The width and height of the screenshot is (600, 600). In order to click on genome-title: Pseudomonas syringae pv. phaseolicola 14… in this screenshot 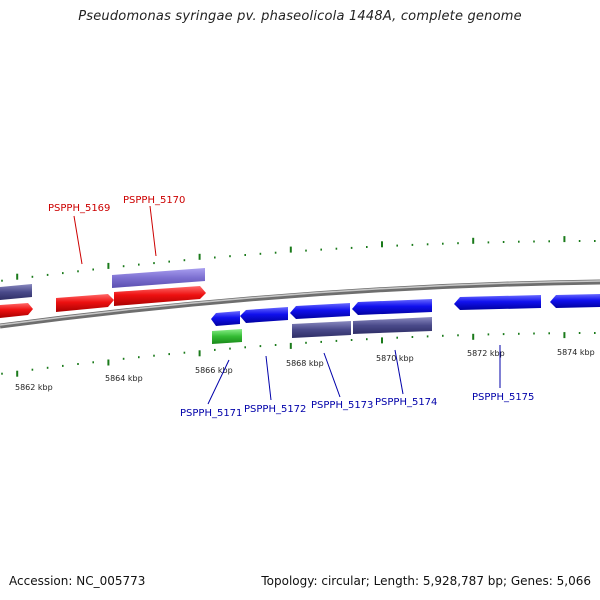, I will do `click(300, 16)`.